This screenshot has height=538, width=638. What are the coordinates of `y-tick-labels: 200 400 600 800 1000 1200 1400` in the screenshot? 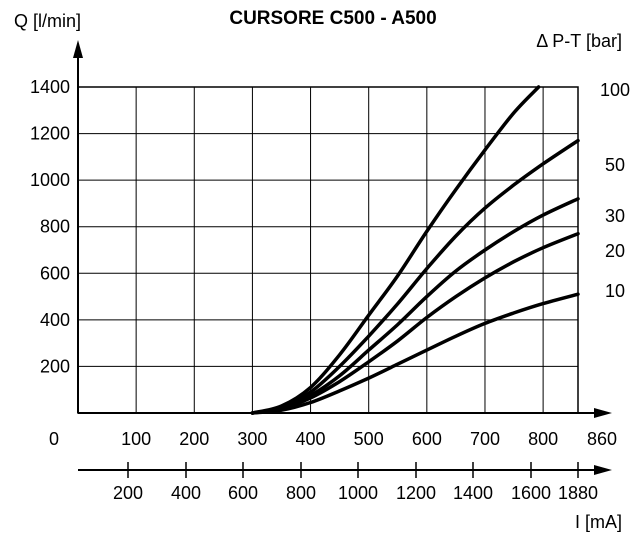 It's located at (50, 226).